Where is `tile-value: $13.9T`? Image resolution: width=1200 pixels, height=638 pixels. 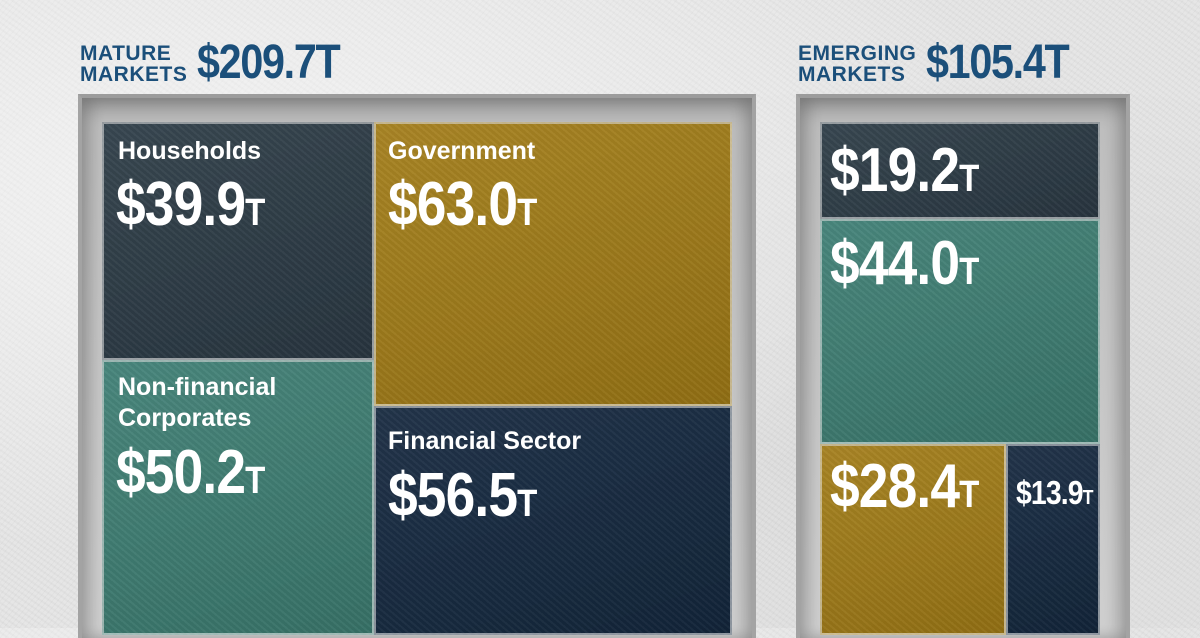 tile-value: $13.9T is located at coordinates (1055, 495).